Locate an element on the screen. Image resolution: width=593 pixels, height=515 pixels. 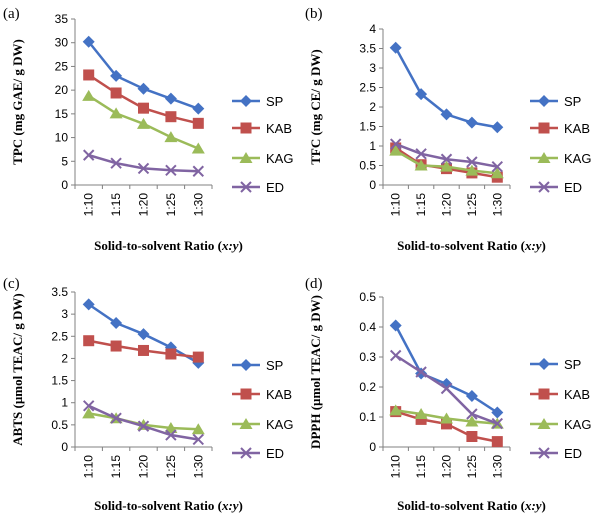
y-tick-label: 1.5 is located at coordinates (59, 381).